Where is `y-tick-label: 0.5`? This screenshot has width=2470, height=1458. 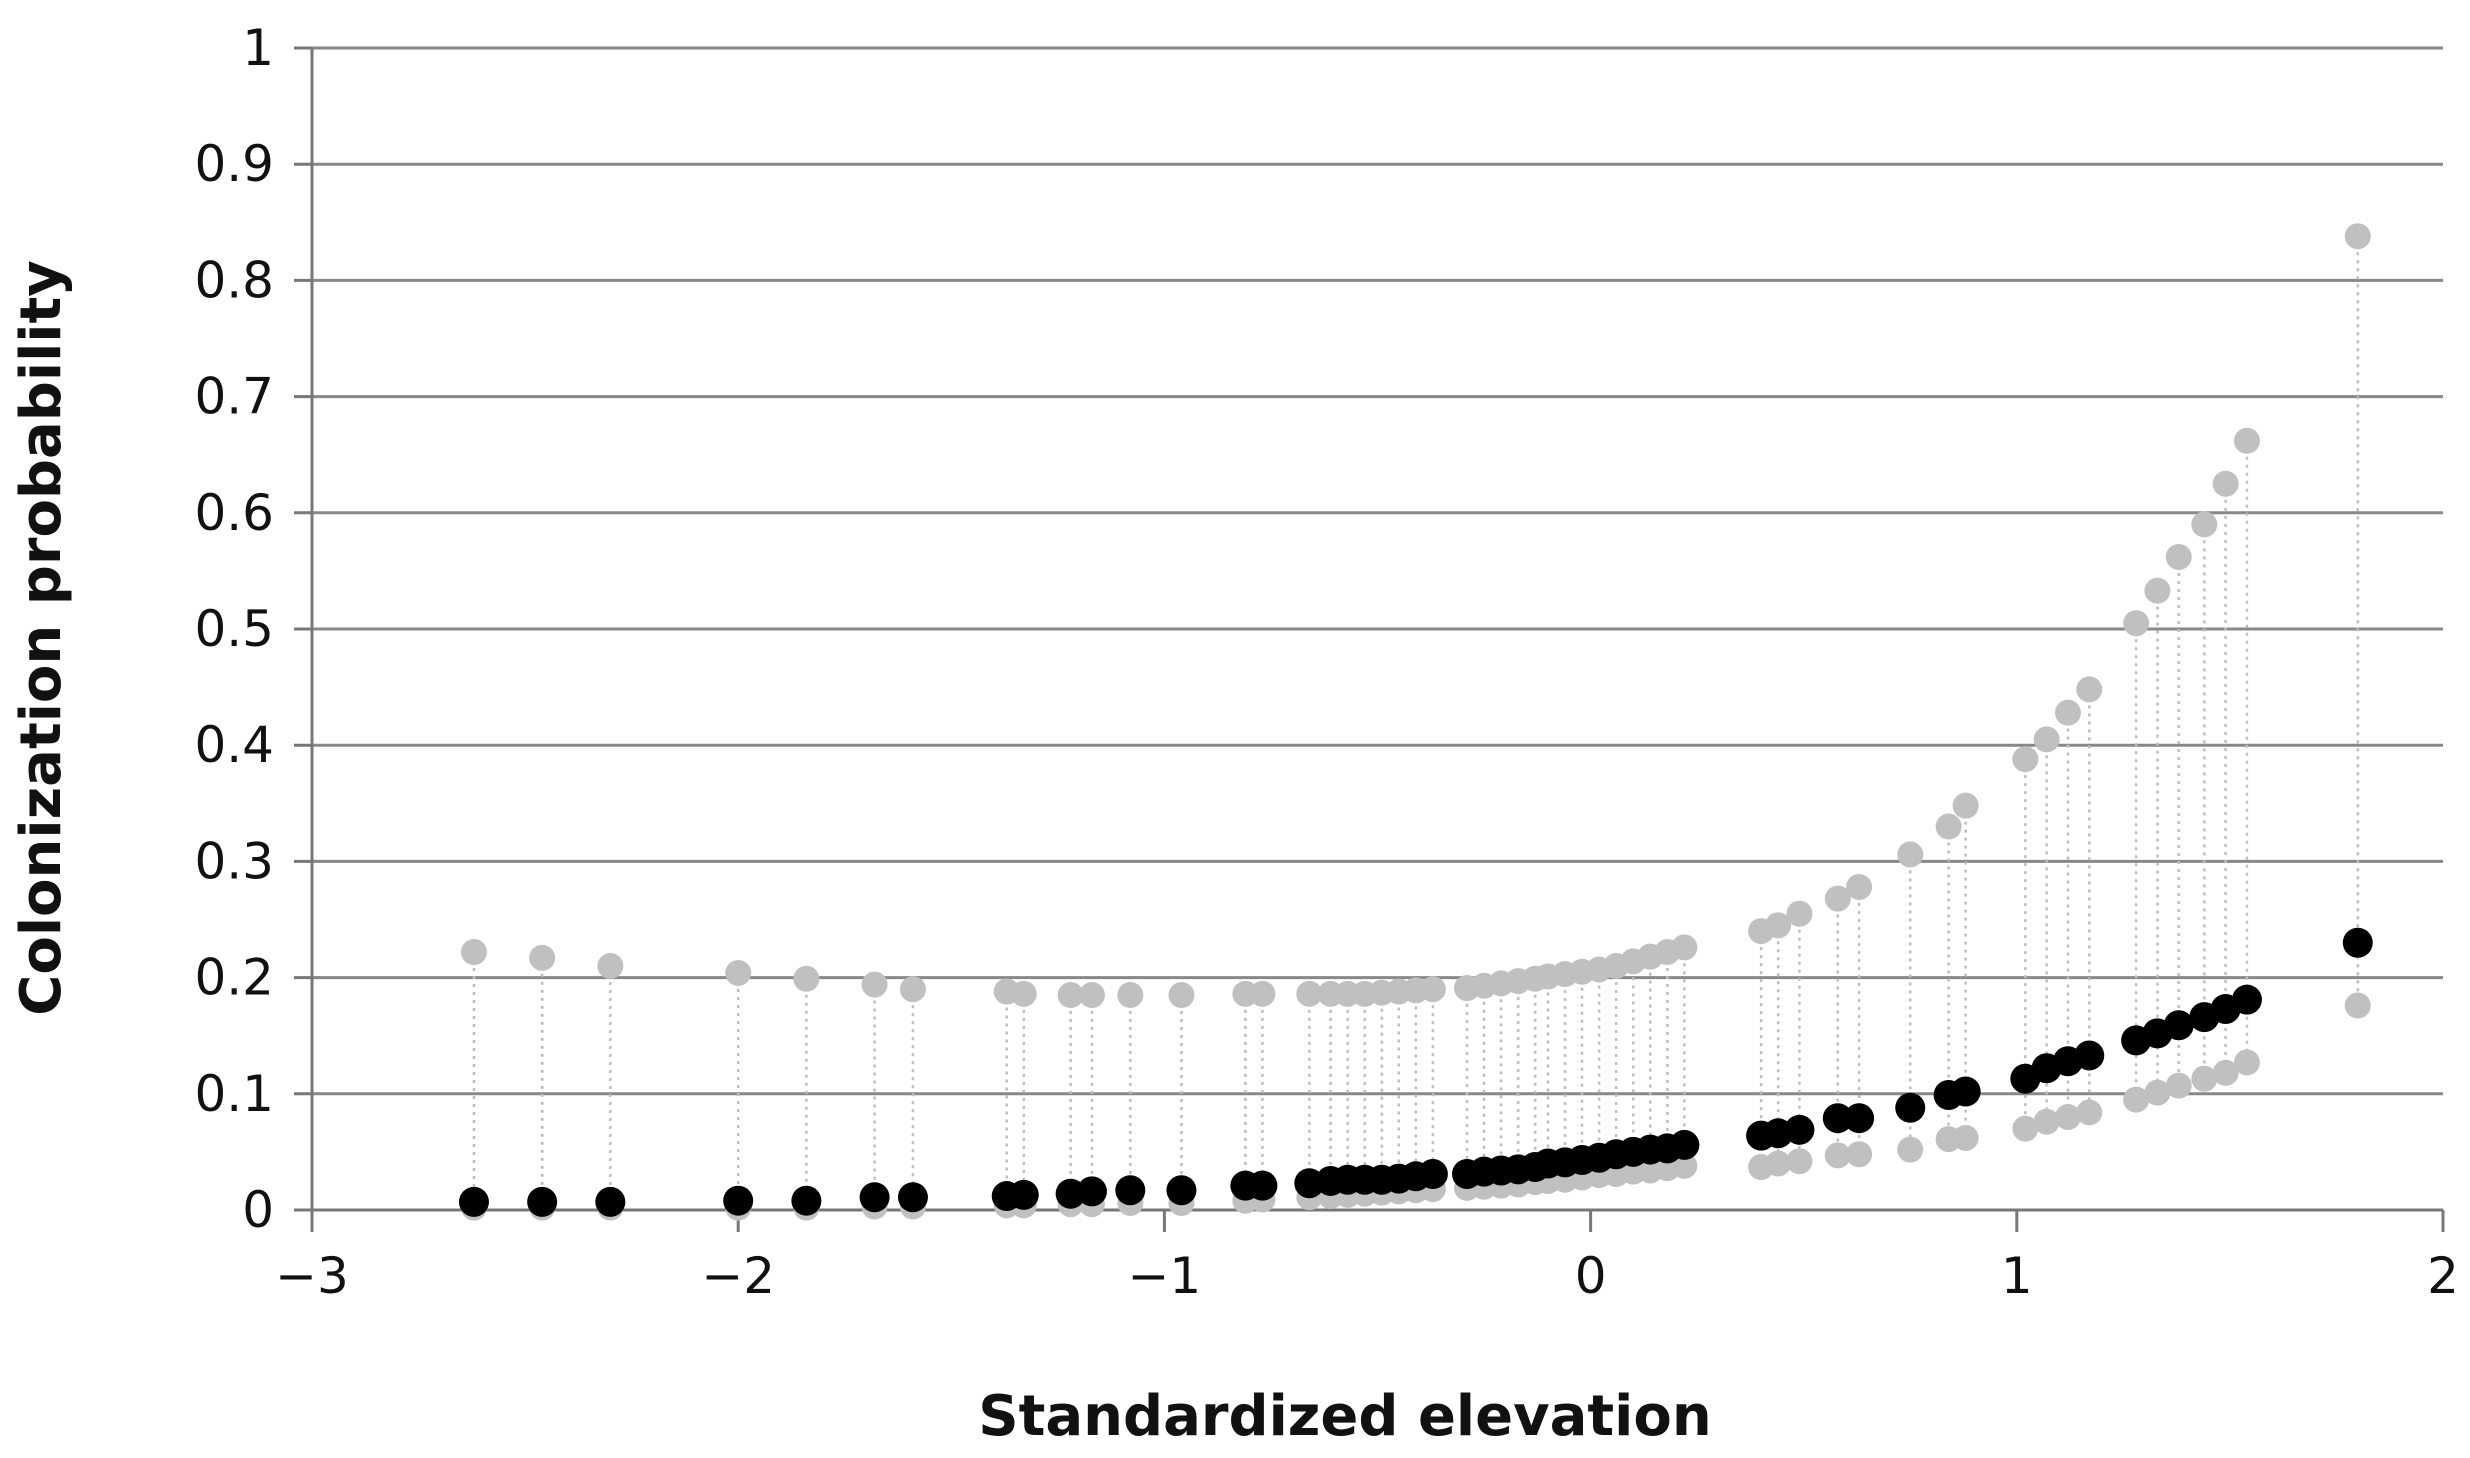
y-tick-label: 0.5 is located at coordinates (234, 629).